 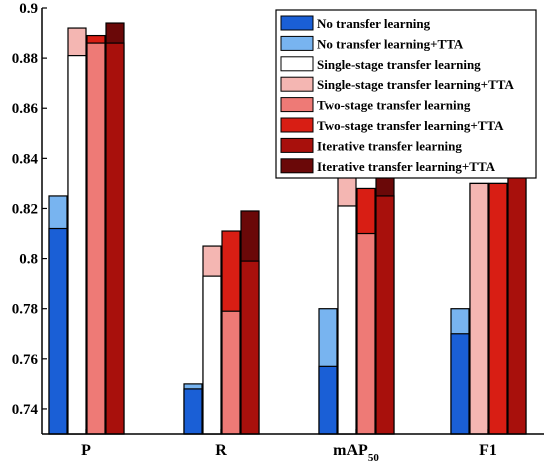 I want to click on legend-label-3: Single-stage transfer learning+TTA, so click(x=415, y=84).